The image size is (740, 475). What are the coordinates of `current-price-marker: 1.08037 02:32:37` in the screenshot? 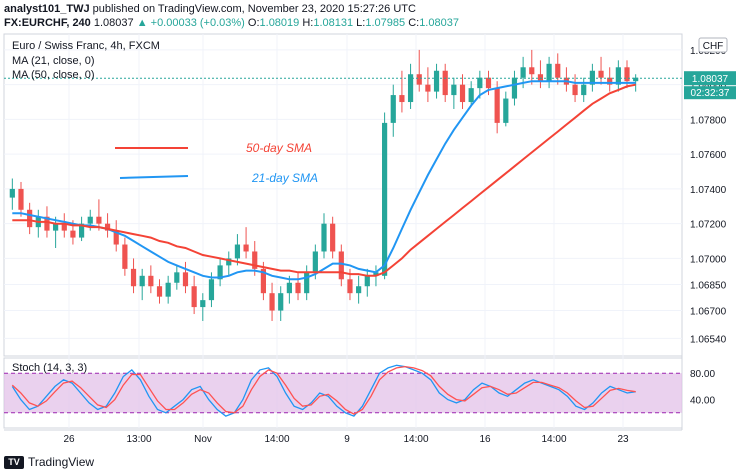 It's located at (710, 85).